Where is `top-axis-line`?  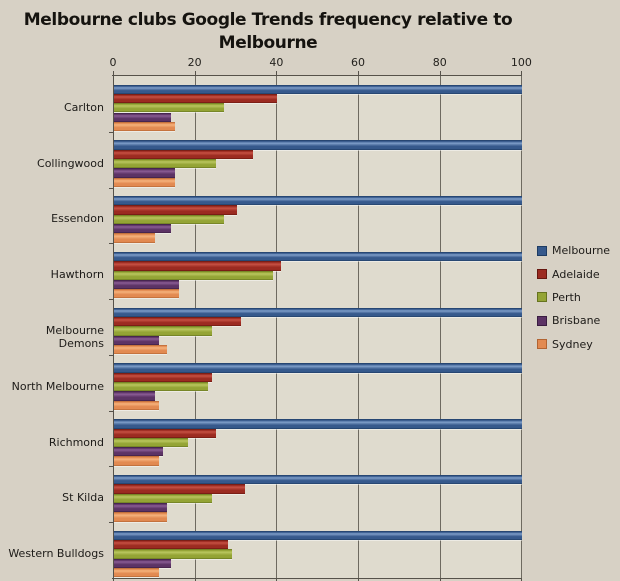 top-axis-line is located at coordinates (317, 75).